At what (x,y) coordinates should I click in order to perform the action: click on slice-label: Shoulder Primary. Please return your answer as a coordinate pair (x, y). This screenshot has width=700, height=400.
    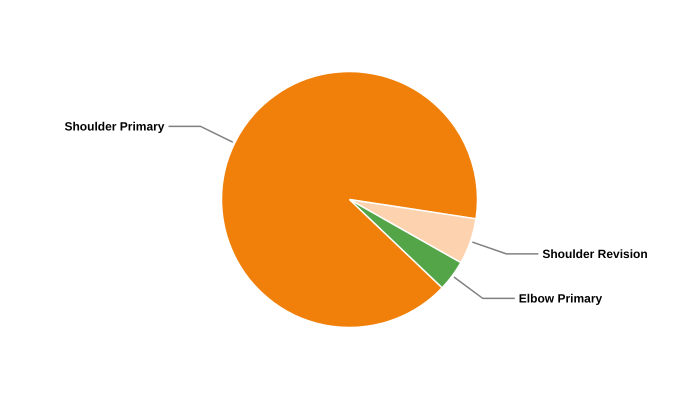
    Looking at the image, I should click on (114, 126).